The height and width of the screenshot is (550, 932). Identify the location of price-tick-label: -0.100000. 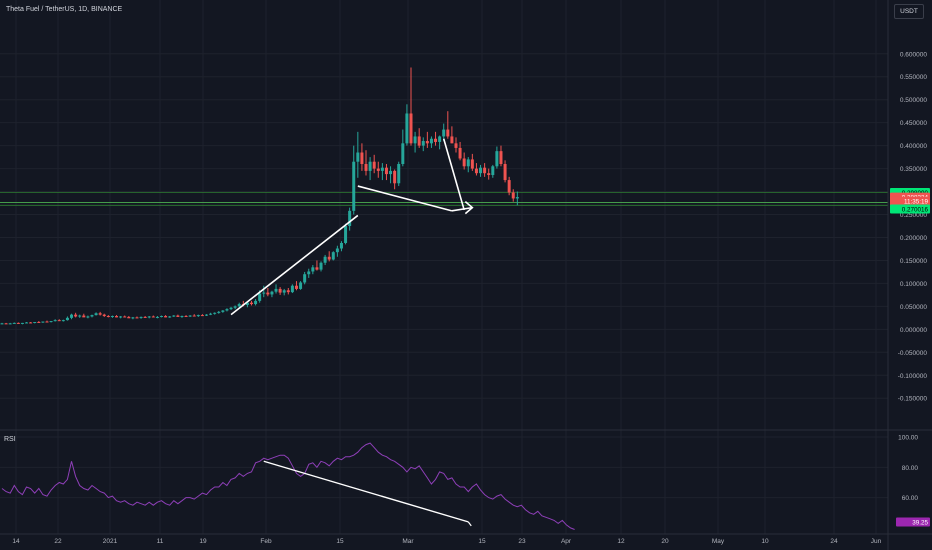
(913, 376).